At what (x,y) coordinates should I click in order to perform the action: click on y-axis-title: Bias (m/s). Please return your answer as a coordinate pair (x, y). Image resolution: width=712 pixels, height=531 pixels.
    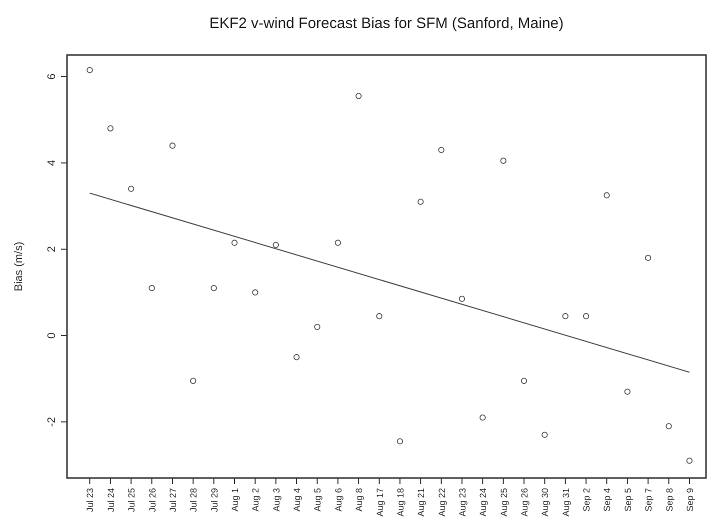
    Looking at the image, I should click on (19, 267).